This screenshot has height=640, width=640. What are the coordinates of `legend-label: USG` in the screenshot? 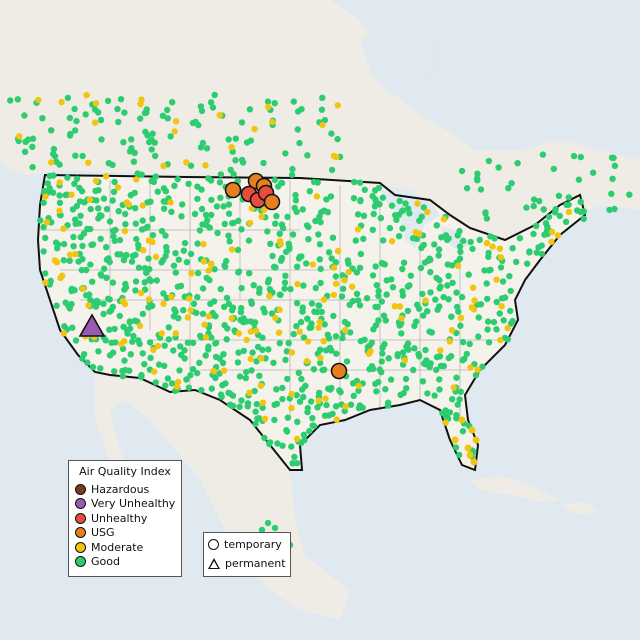 It's located at (103, 533).